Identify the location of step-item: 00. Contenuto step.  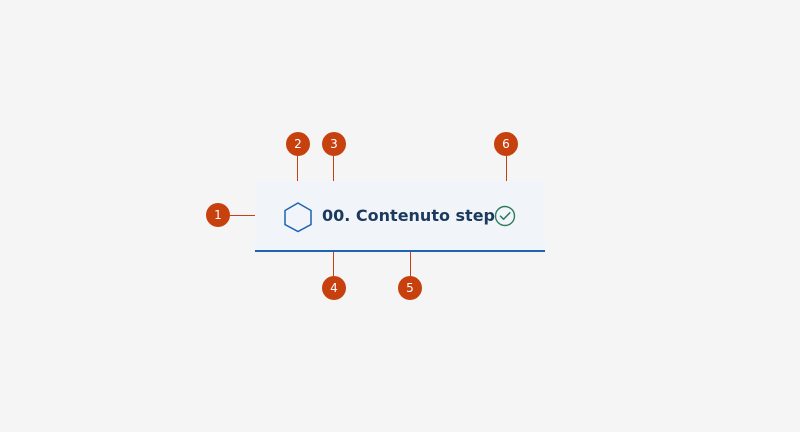
(400, 216).